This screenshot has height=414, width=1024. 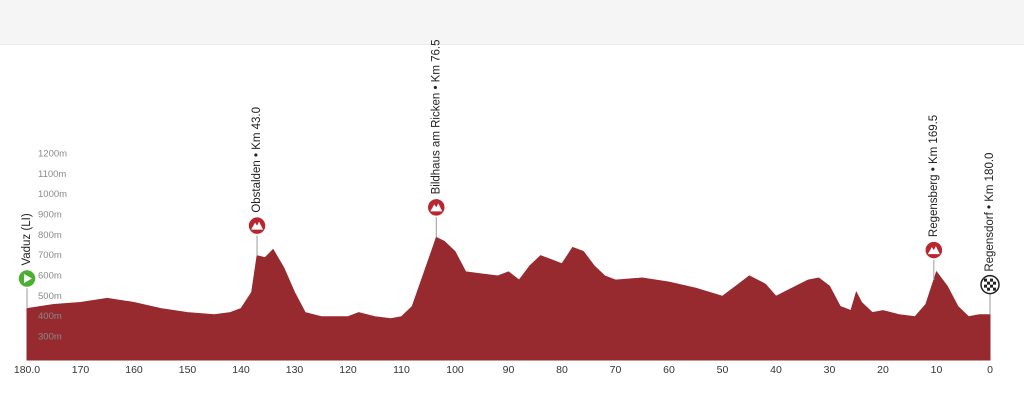 I want to click on annotation-label: Vaduz (LI), so click(x=27, y=239).